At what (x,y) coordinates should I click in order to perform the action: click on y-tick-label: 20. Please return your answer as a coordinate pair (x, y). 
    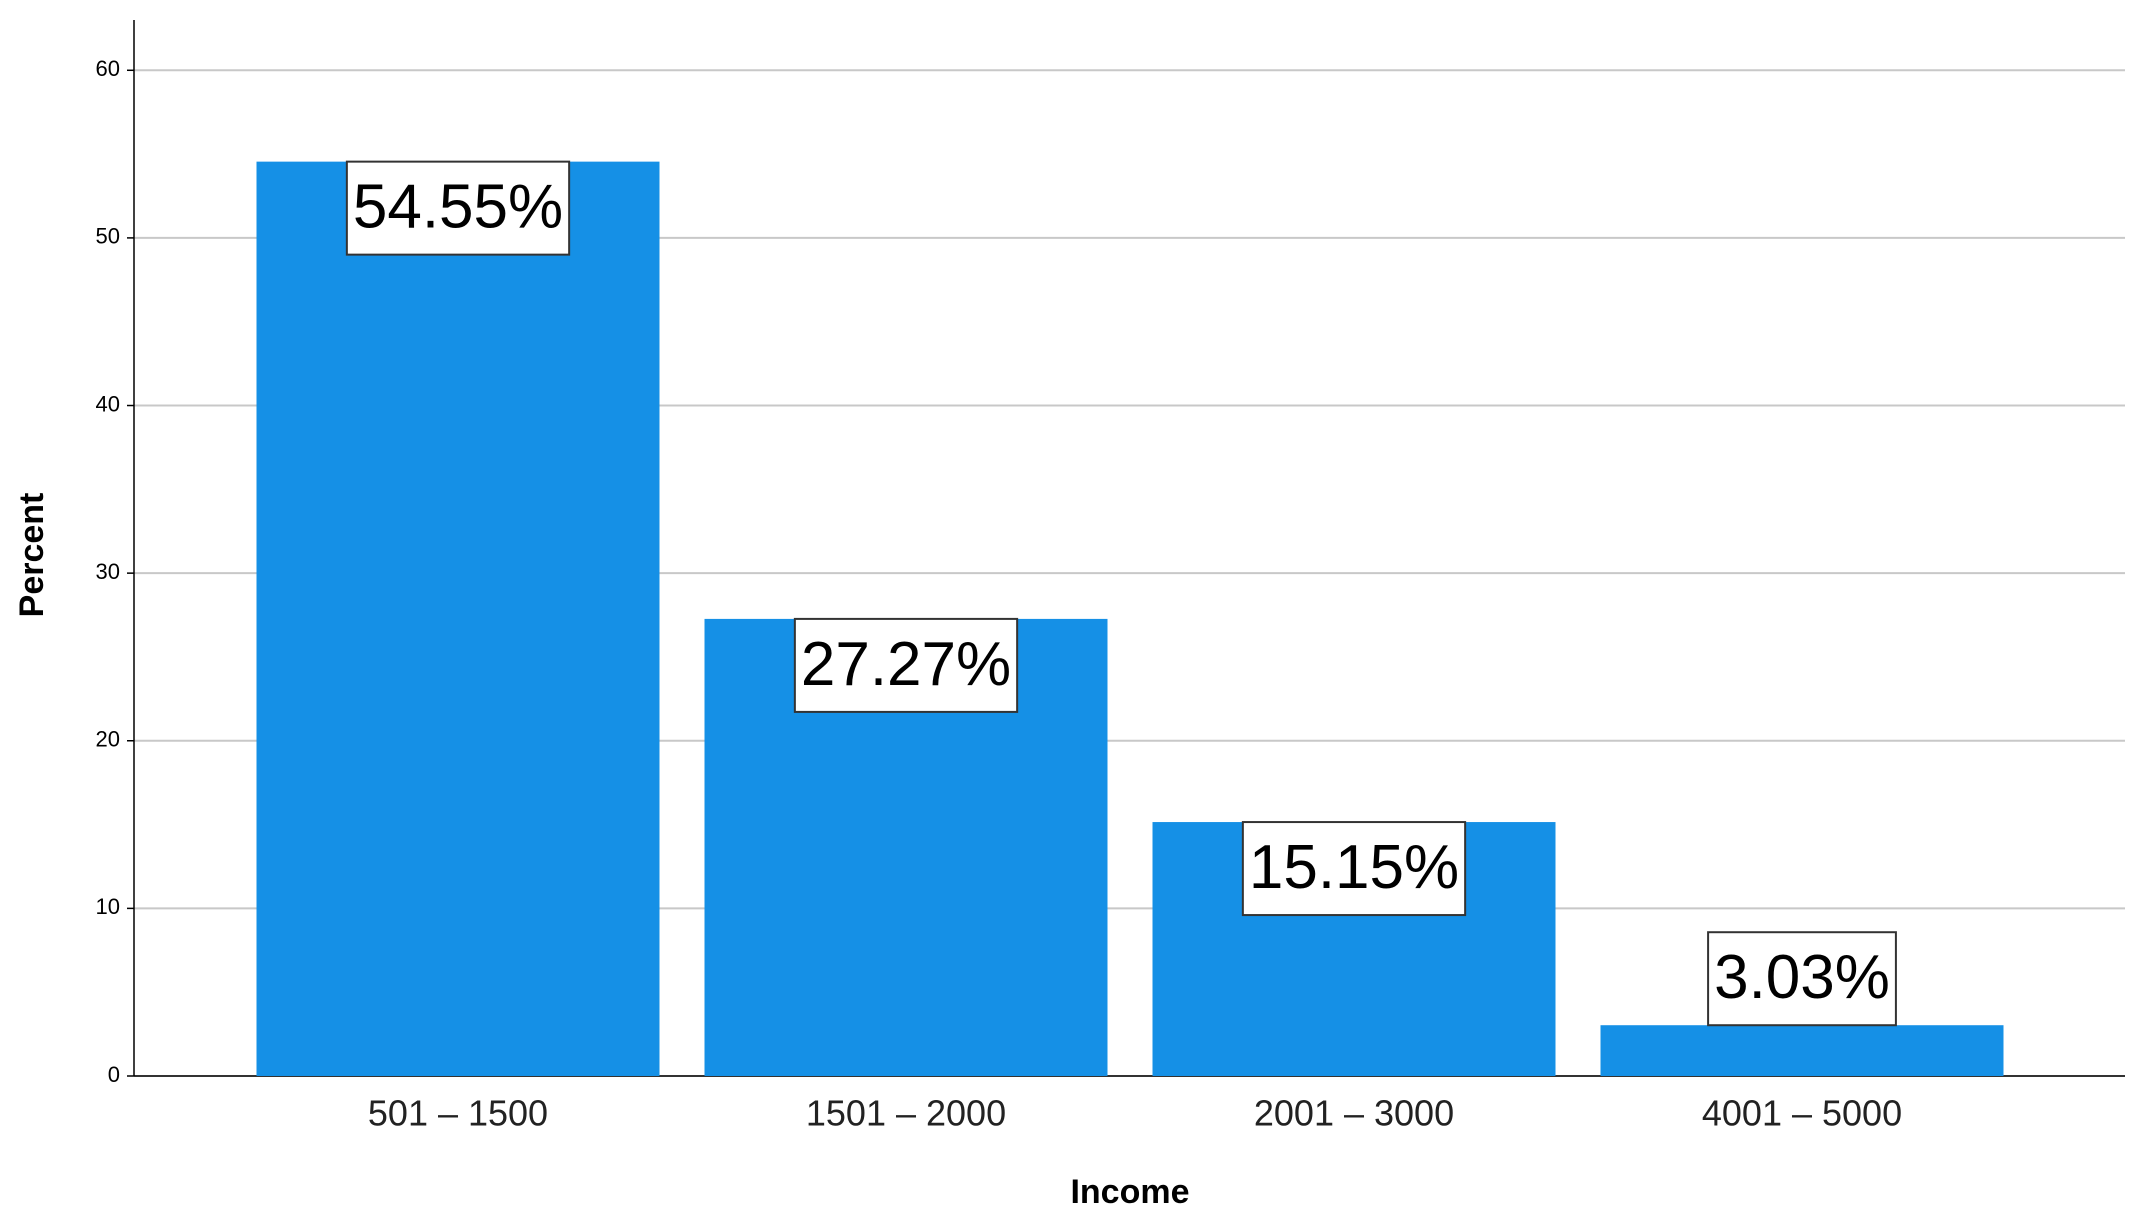
    Looking at the image, I should click on (108, 739).